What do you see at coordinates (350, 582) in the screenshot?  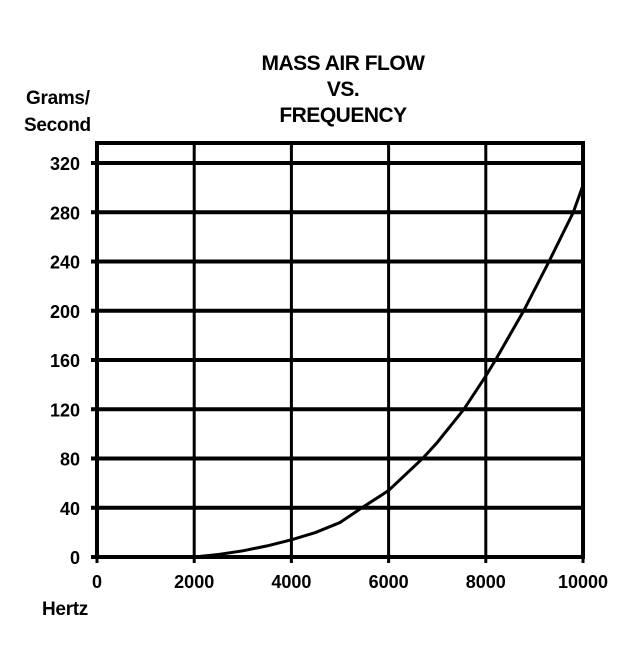 I see `x-tick-labels: 0 2000 4000 6000 8000 10000` at bounding box center [350, 582].